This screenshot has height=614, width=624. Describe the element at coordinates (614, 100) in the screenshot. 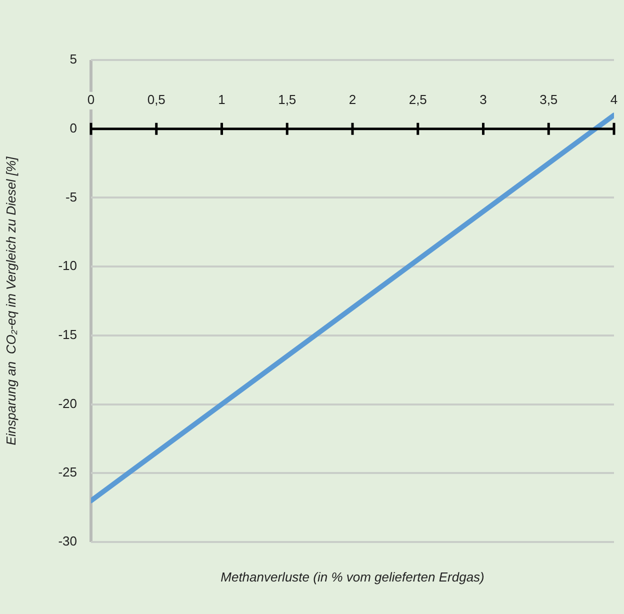

I see `x-tick-label: 4` at that location.